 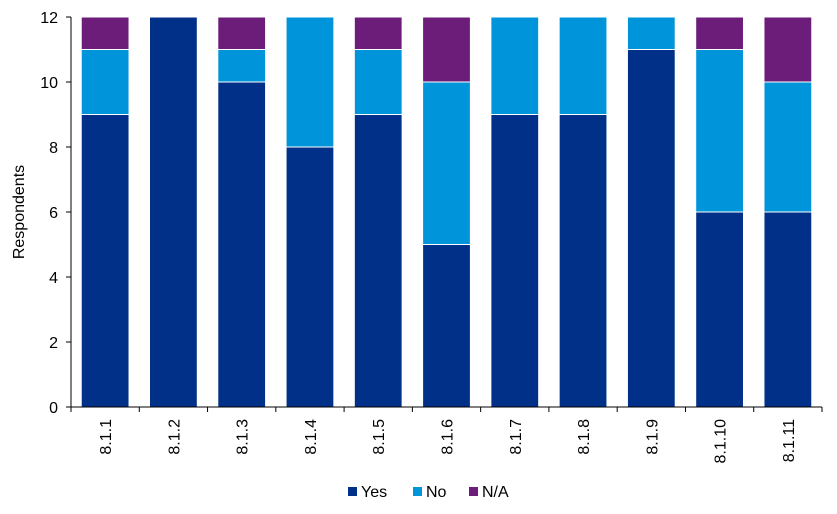 What do you see at coordinates (174, 437) in the screenshot?
I see `x-tick-label: 8.1.2` at bounding box center [174, 437].